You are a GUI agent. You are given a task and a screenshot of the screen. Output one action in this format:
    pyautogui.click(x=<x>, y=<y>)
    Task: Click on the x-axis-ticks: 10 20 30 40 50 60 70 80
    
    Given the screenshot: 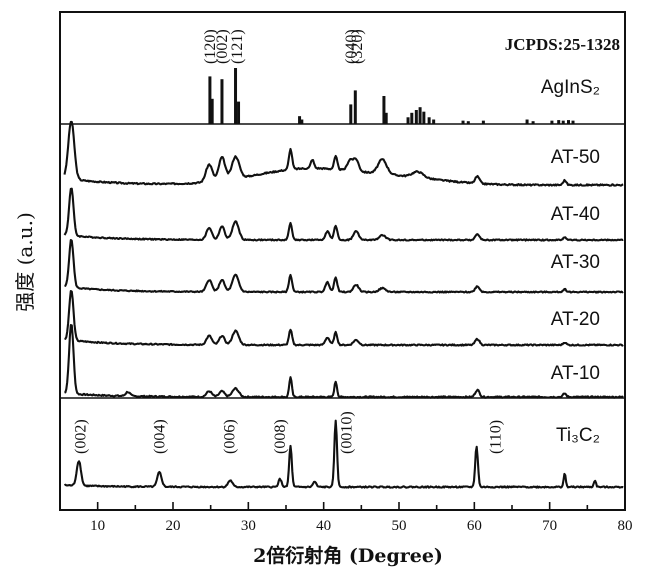 What is the action you would take?
    pyautogui.click(x=346, y=518)
    